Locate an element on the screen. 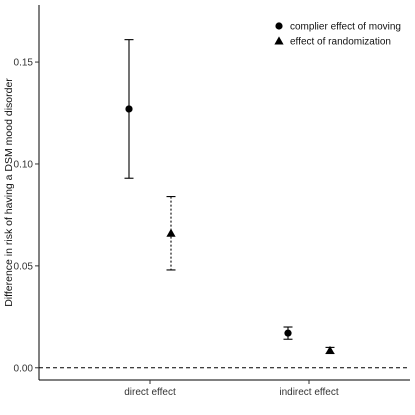 The width and height of the screenshot is (415, 415). x-tick-label: indirect effect is located at coordinates (309, 392).